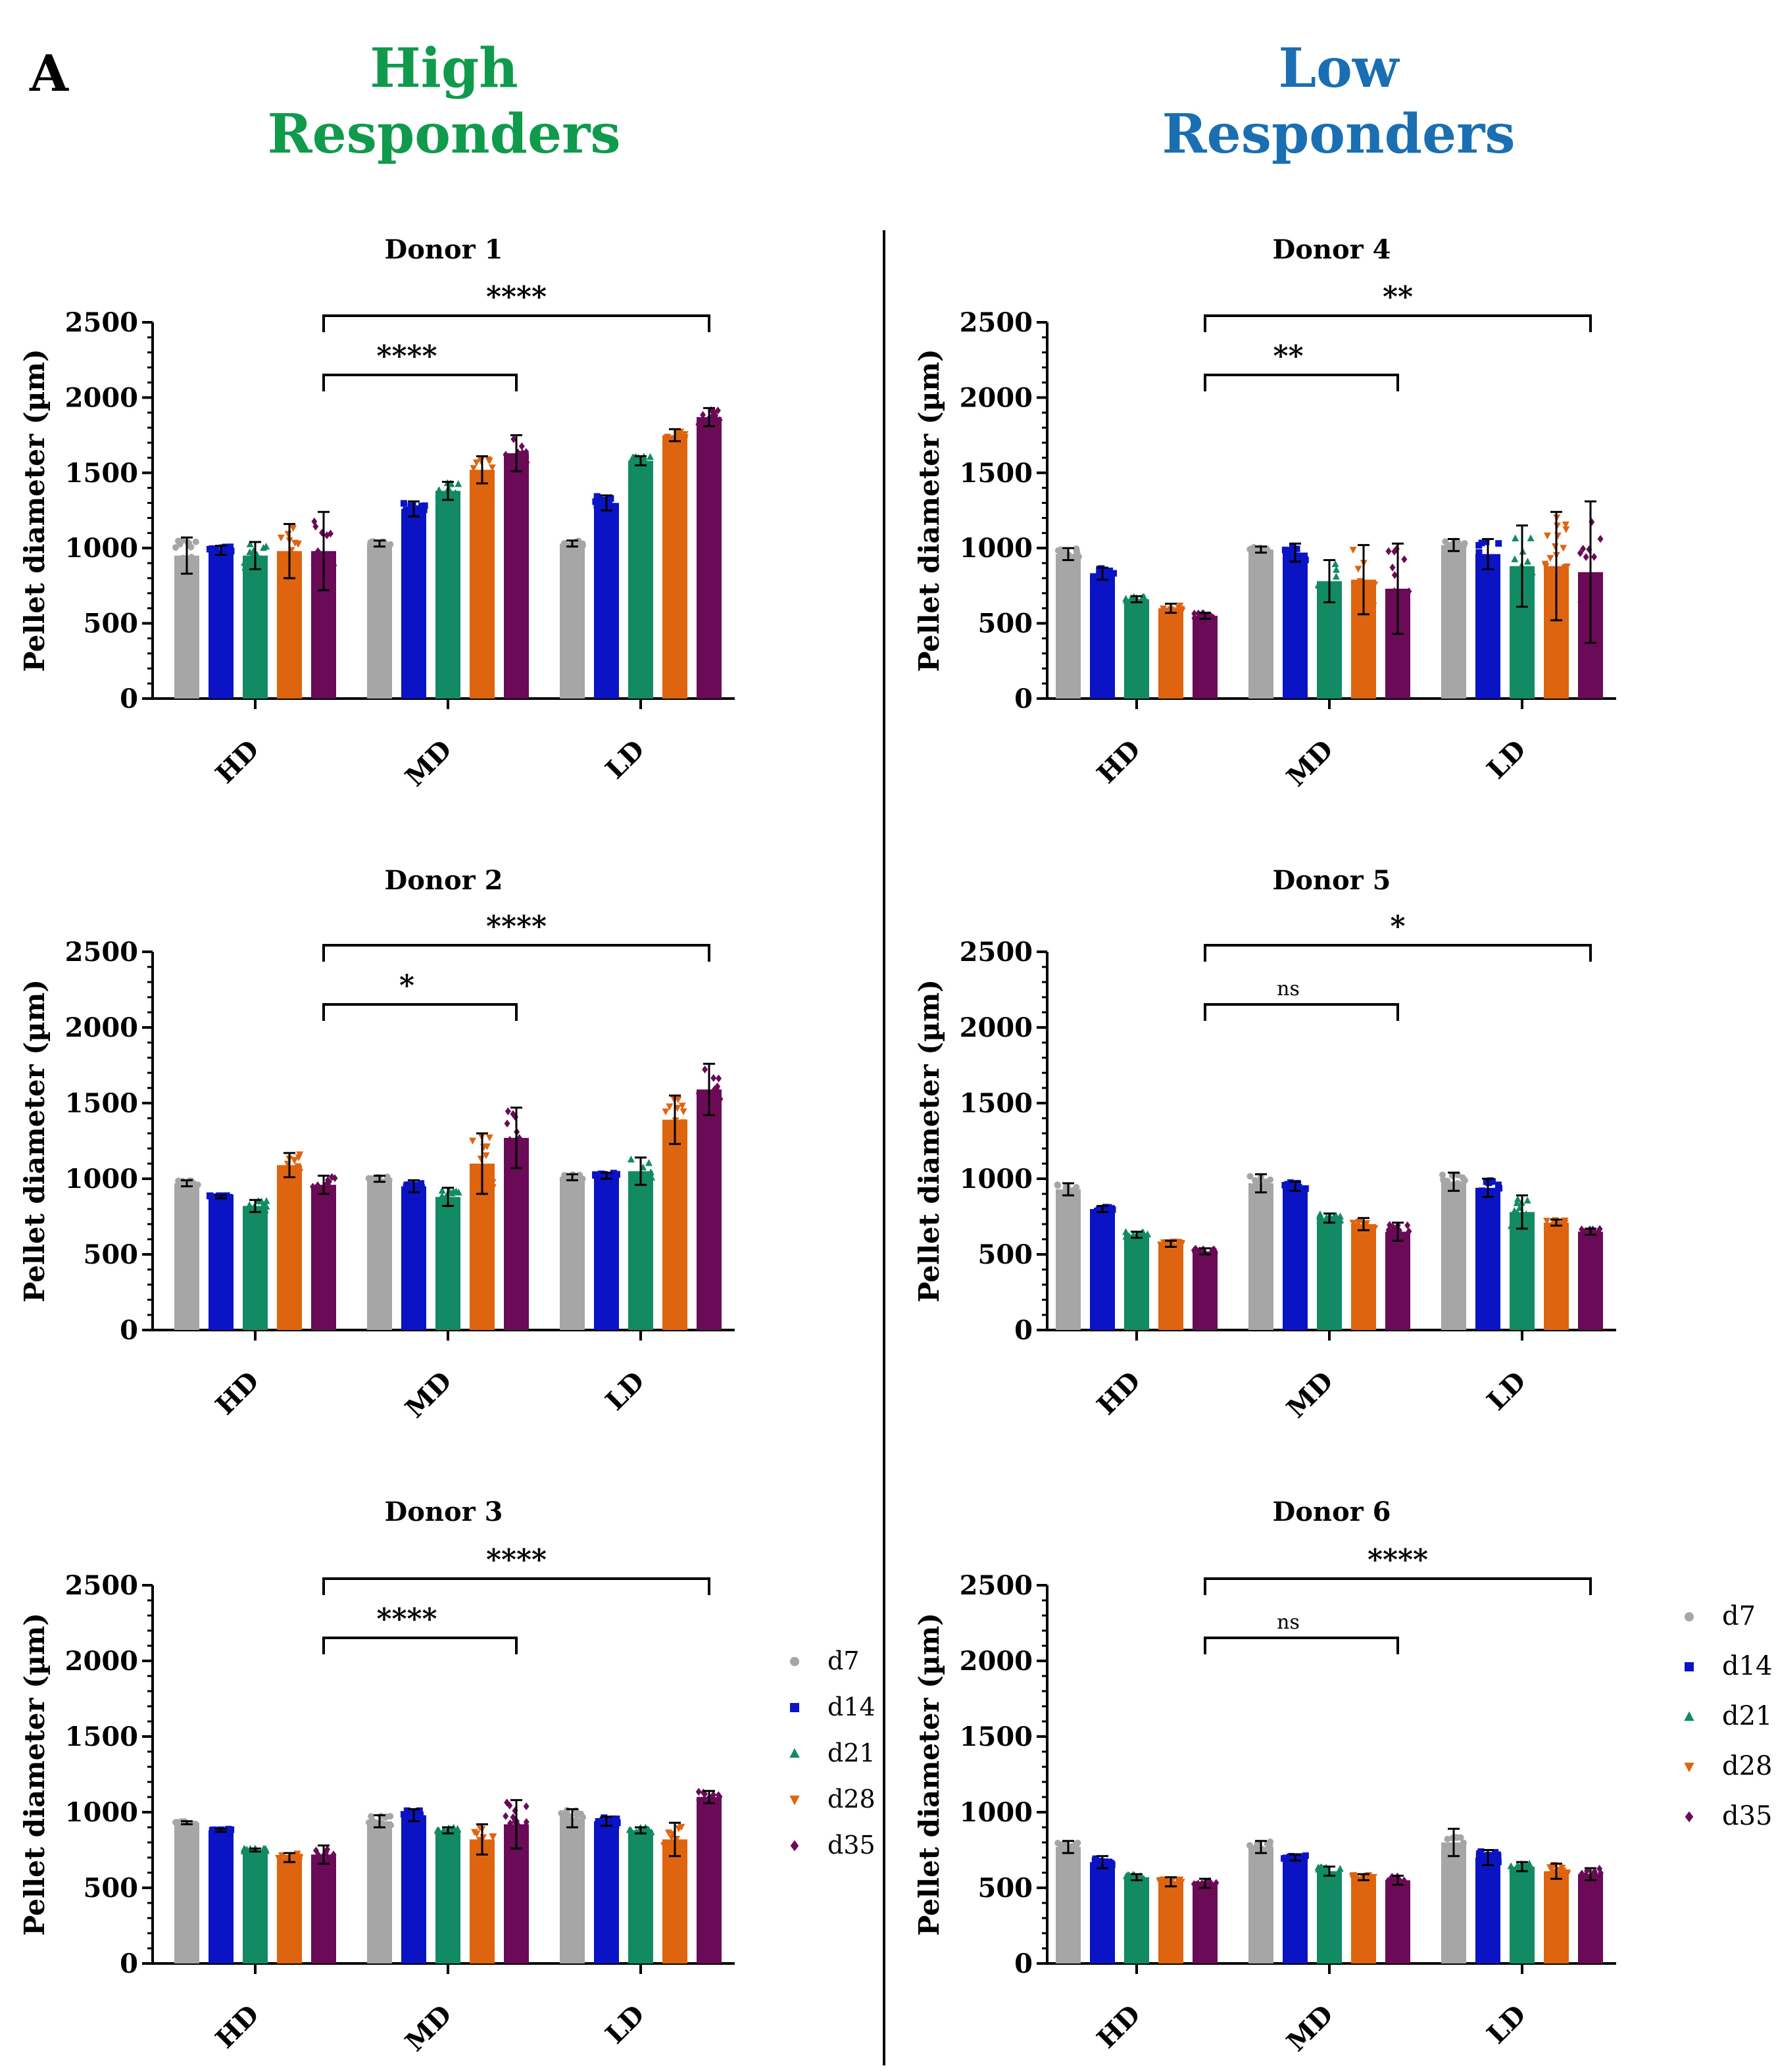 The width and height of the screenshot is (1776, 2072). Describe the element at coordinates (1332, 249) in the screenshot. I see `chart-title: Donor 4` at that location.